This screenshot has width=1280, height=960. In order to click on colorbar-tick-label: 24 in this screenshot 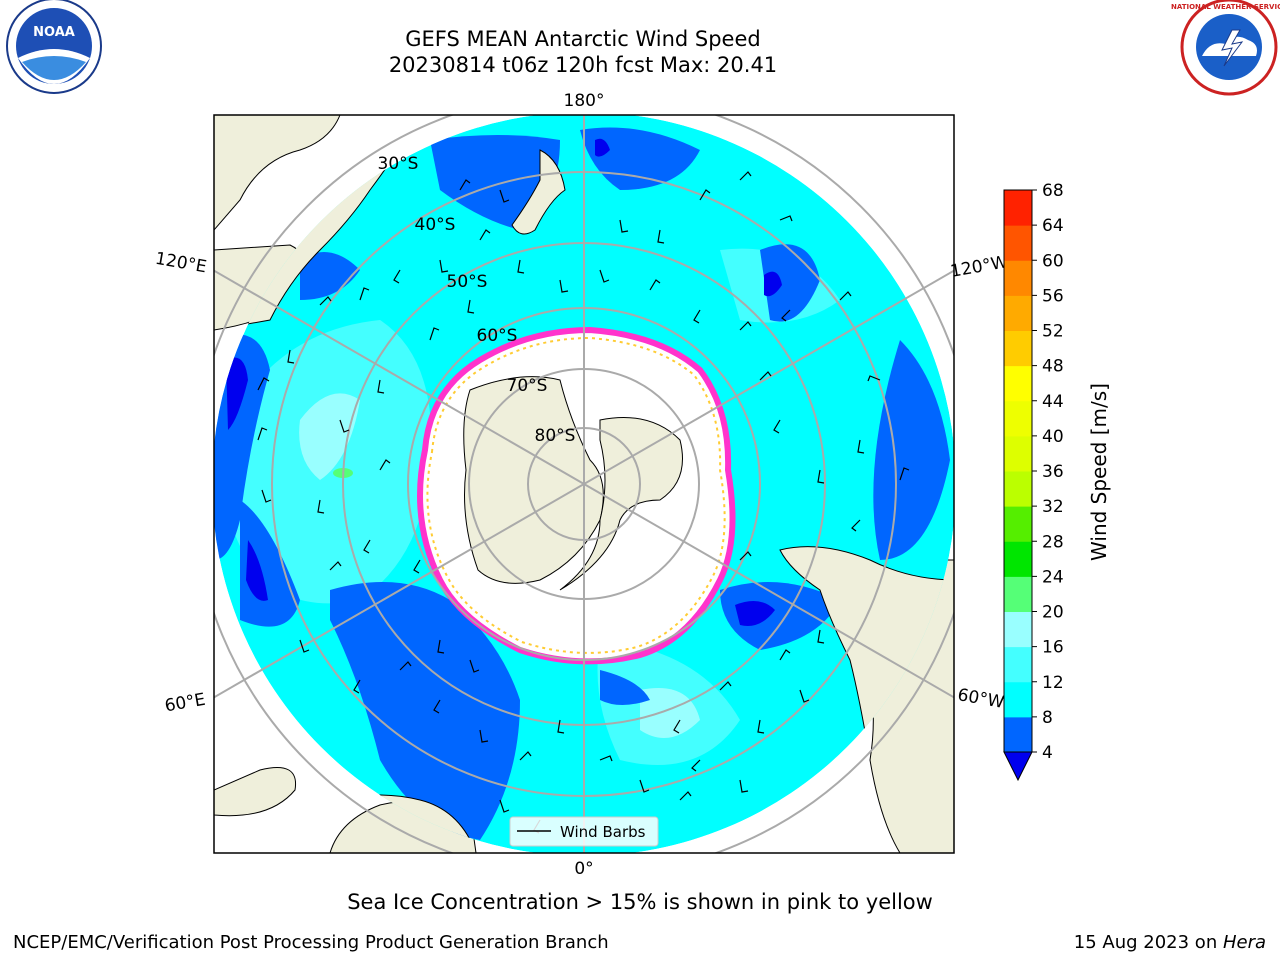, I will do `click(1053, 577)`.